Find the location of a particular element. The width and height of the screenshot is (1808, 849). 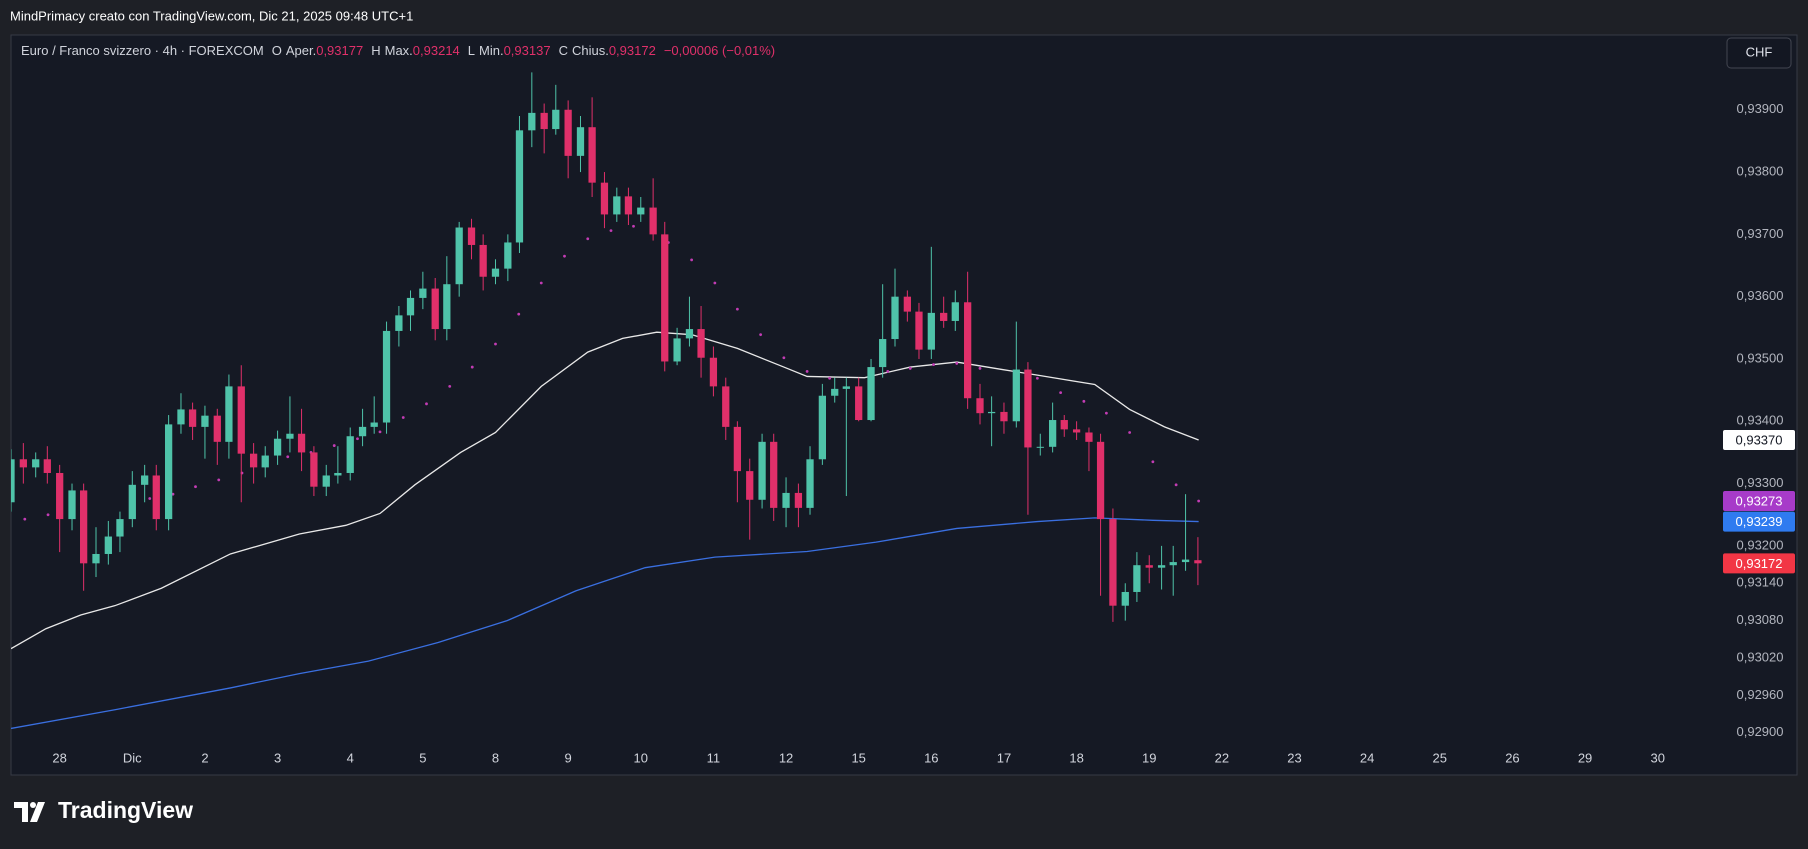

x-tick-label: 17 is located at coordinates (1004, 757).